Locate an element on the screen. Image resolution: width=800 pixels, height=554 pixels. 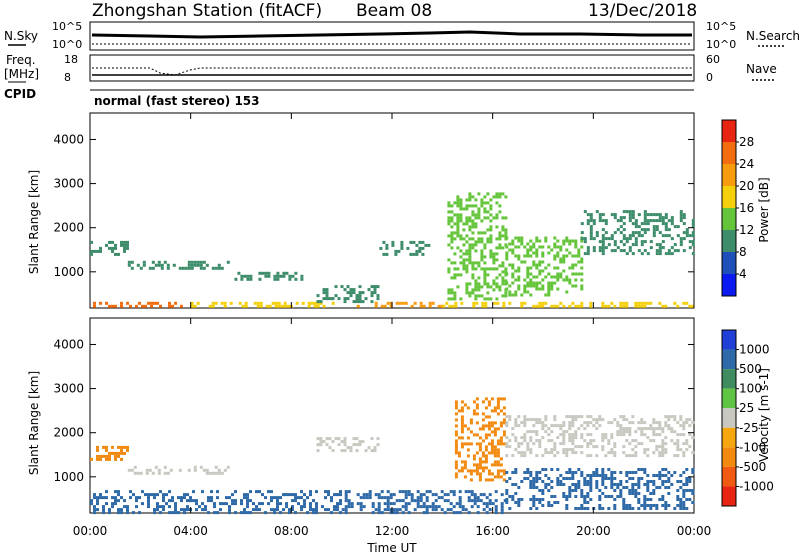
date-label: 13/Dec/2018 is located at coordinates (642, 11).